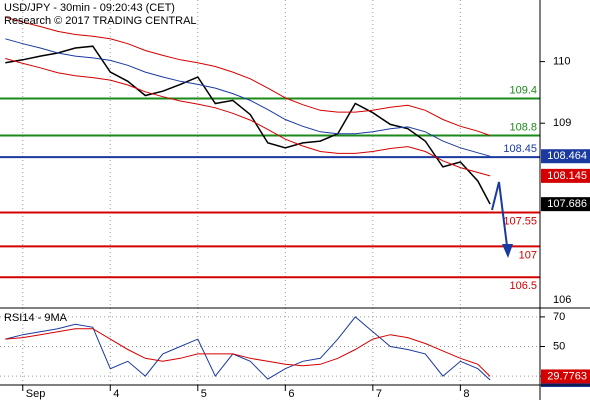 The image size is (590, 400). I want to click on y-tick-label: 110, so click(562, 62).